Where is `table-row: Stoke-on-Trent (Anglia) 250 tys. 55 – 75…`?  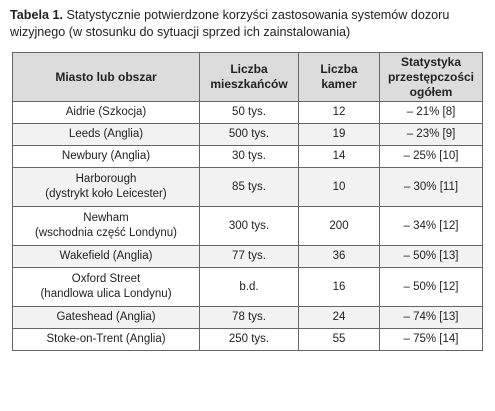
table-row: Stoke-on-Trent (Anglia) 250 tys. 55 – 75… is located at coordinates (247, 339).